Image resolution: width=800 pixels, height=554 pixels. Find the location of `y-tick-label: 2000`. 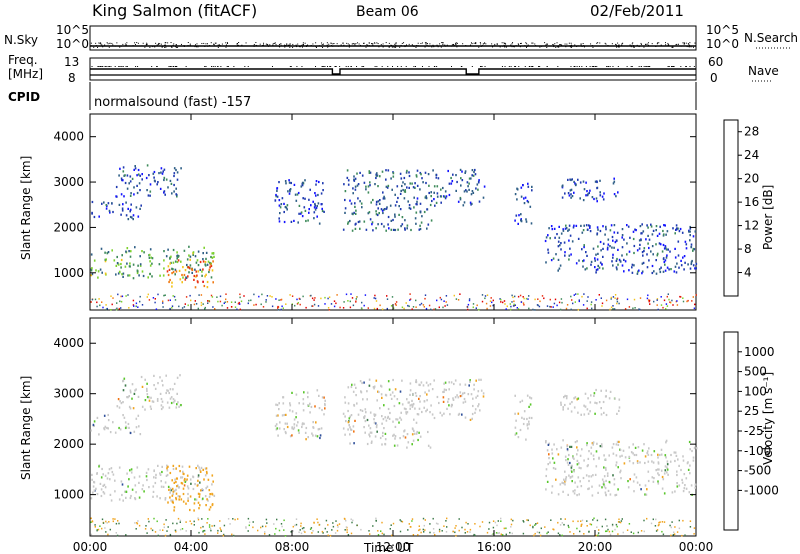

y-tick-label: 2000 is located at coordinates (68, 444).